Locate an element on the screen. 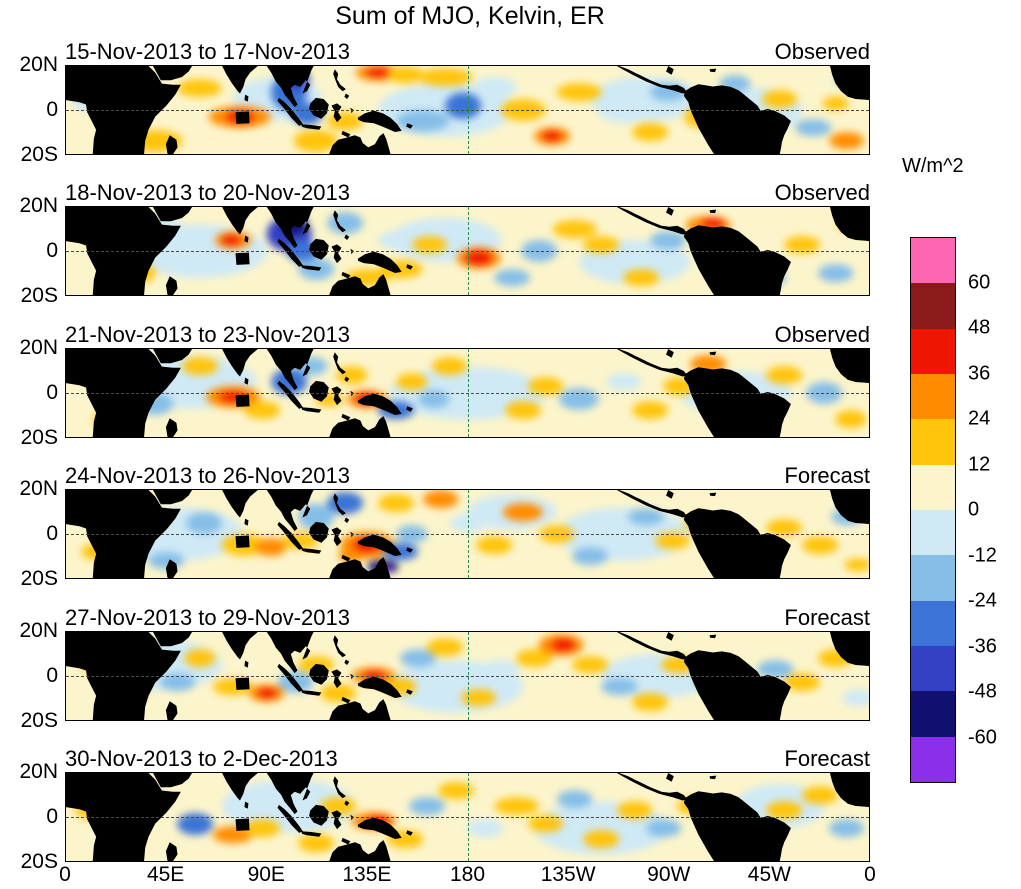 The width and height of the screenshot is (1021, 889). colorbar-tick-label: -36 is located at coordinates (982, 646).